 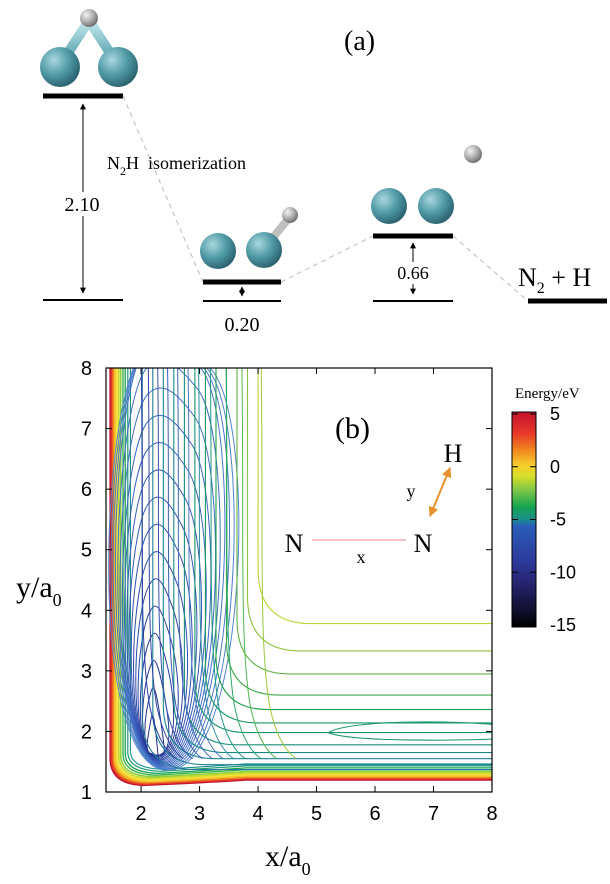 I want to click on channel-island-contour, so click(x=409, y=731).